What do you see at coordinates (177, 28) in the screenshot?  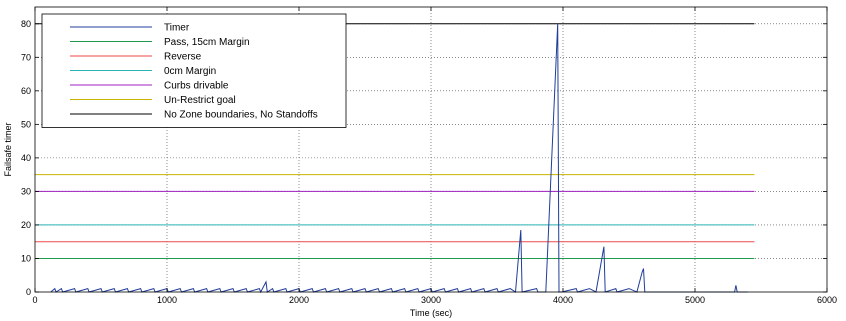 I see `legend-entry: Timer` at bounding box center [177, 28].